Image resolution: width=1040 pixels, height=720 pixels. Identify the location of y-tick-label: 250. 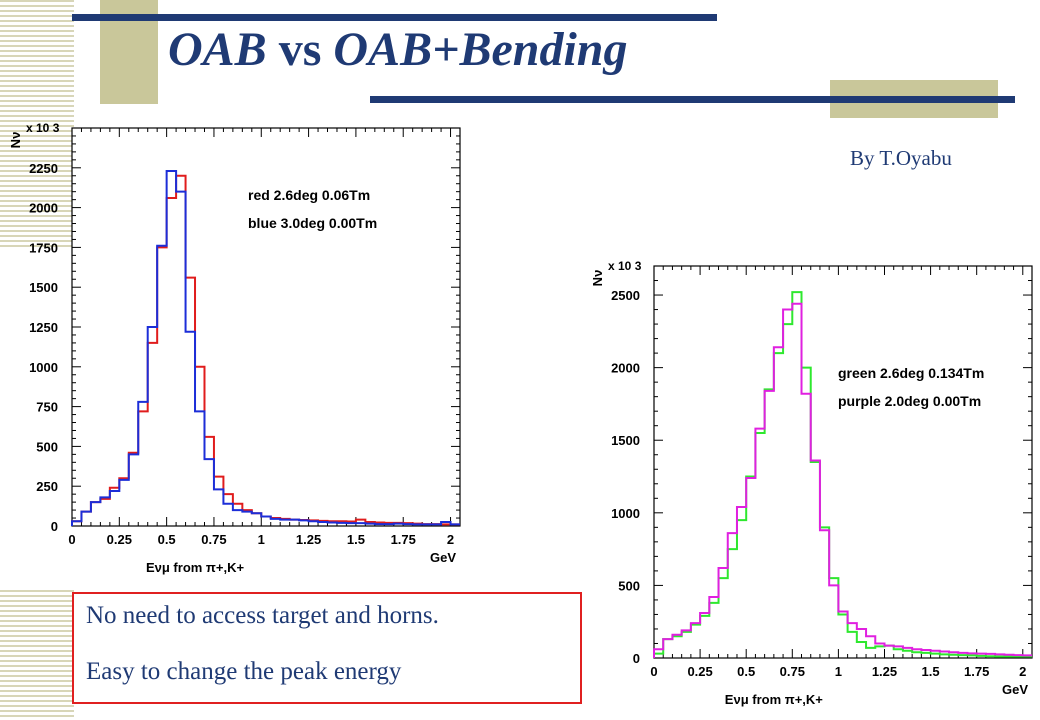
(47, 486).